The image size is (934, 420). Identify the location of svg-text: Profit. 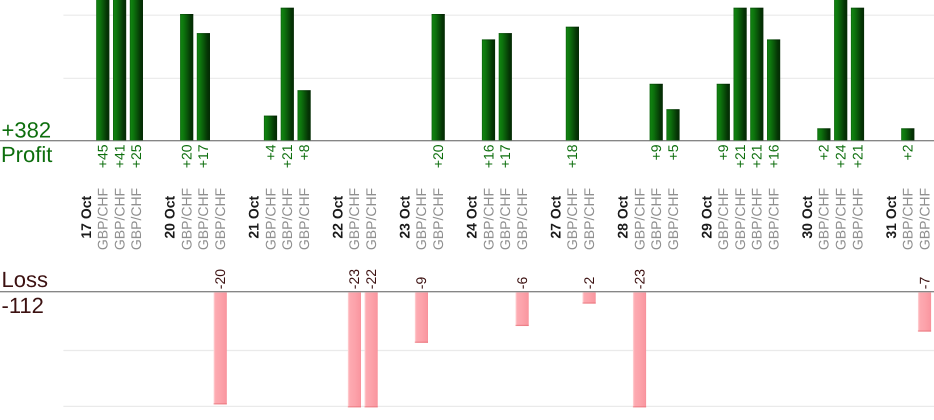
(26, 154).